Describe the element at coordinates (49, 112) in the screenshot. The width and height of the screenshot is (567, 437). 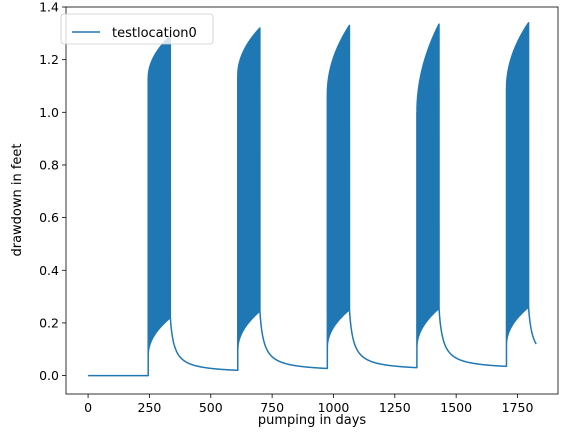
I see `y-tick-label: 1.0` at that location.